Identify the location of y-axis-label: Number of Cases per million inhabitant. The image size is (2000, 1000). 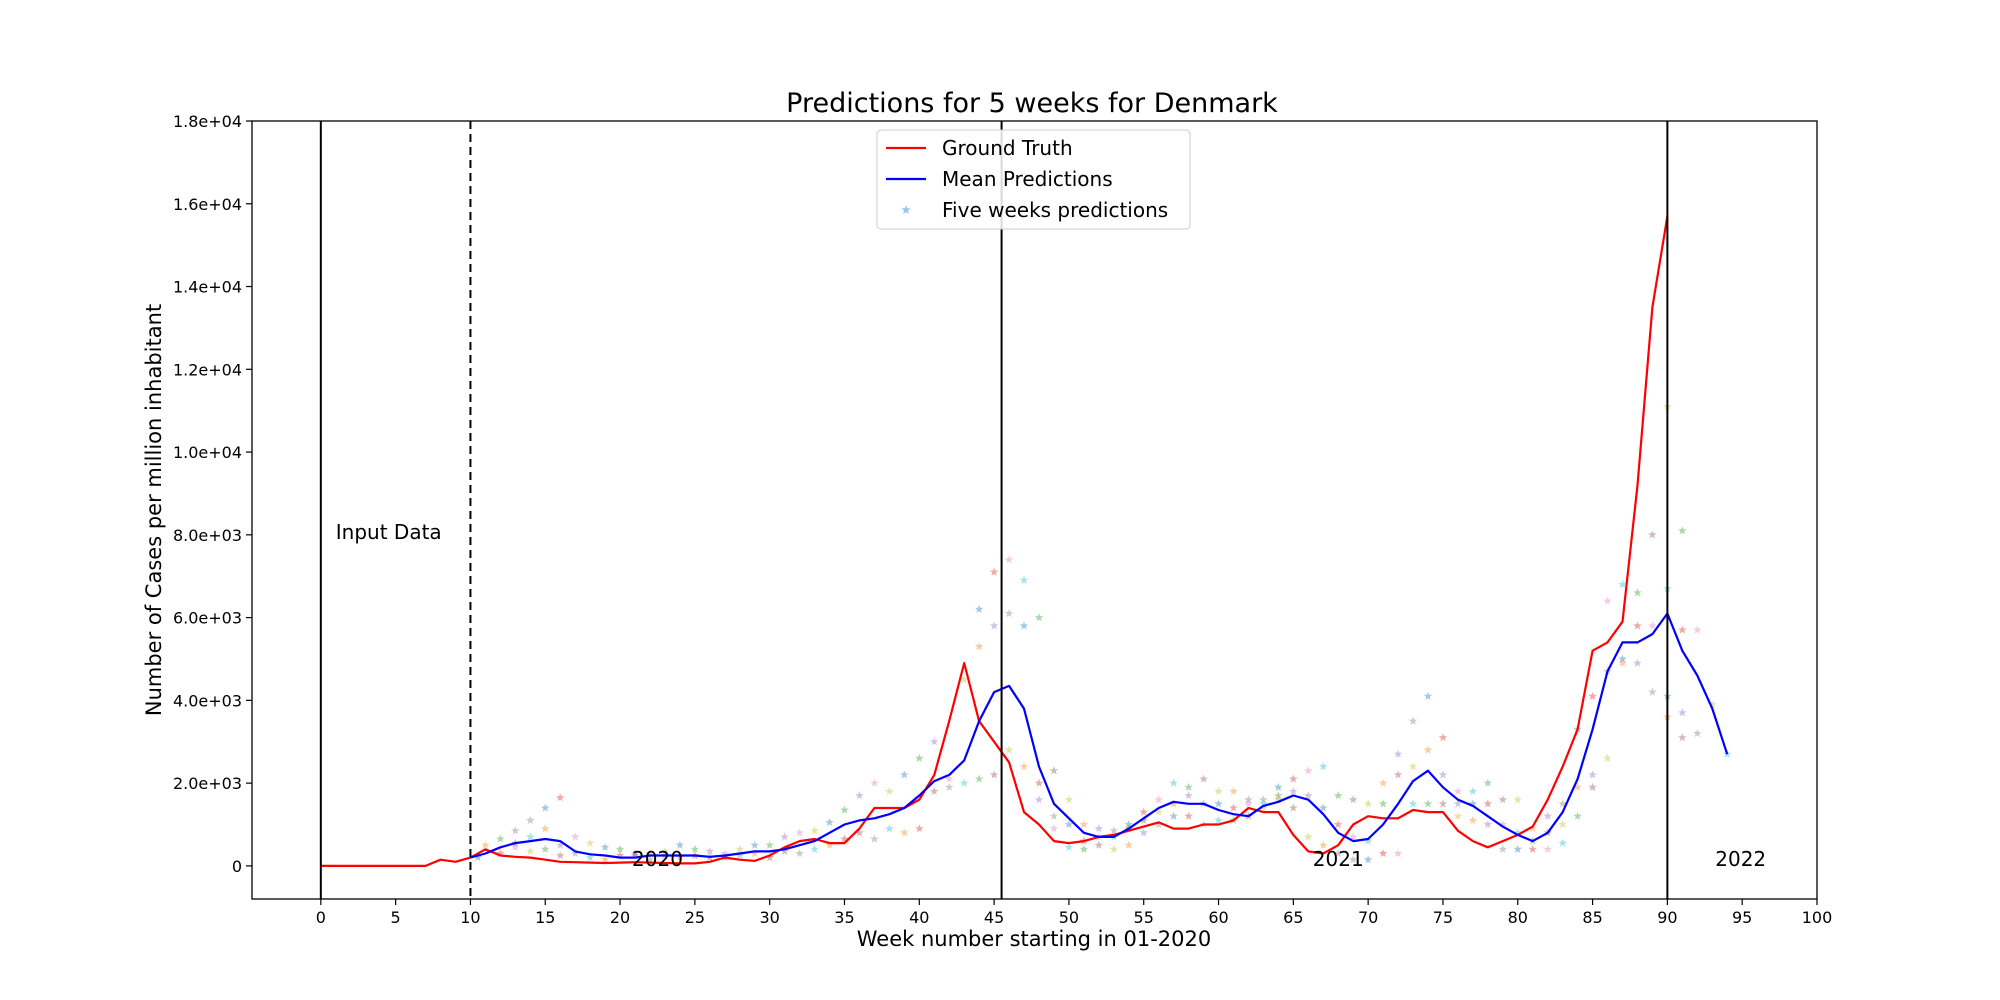
(154, 510).